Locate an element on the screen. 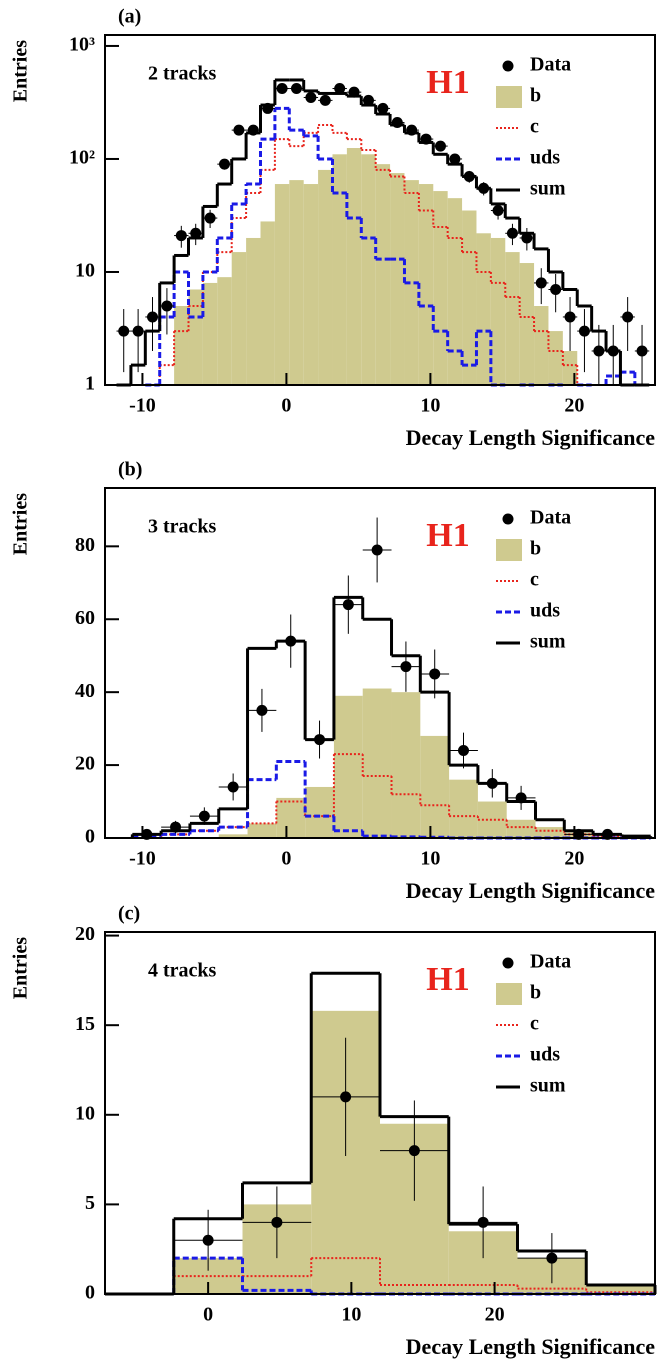  y-axis-label: Entries is located at coordinates (21, 524).